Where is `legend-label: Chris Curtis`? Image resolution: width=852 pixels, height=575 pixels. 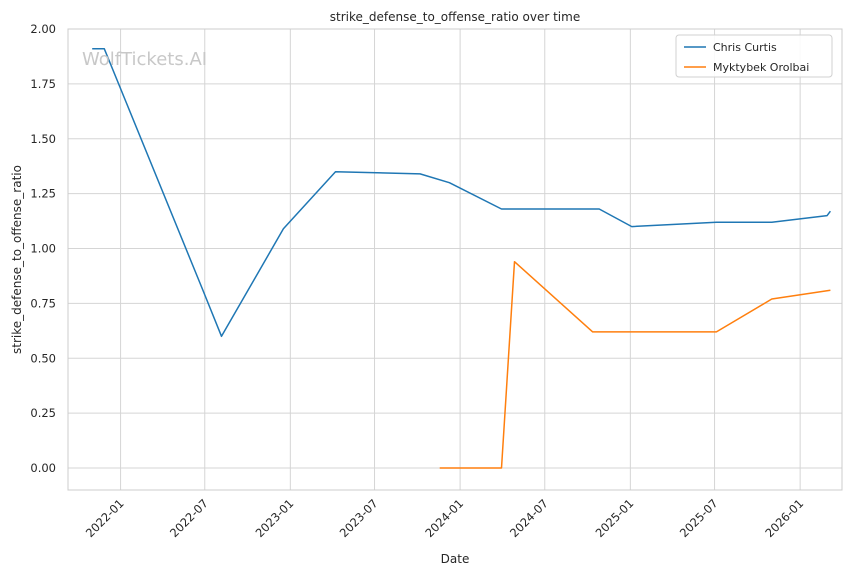
legend-label: Chris Curtis is located at coordinates (745, 47).